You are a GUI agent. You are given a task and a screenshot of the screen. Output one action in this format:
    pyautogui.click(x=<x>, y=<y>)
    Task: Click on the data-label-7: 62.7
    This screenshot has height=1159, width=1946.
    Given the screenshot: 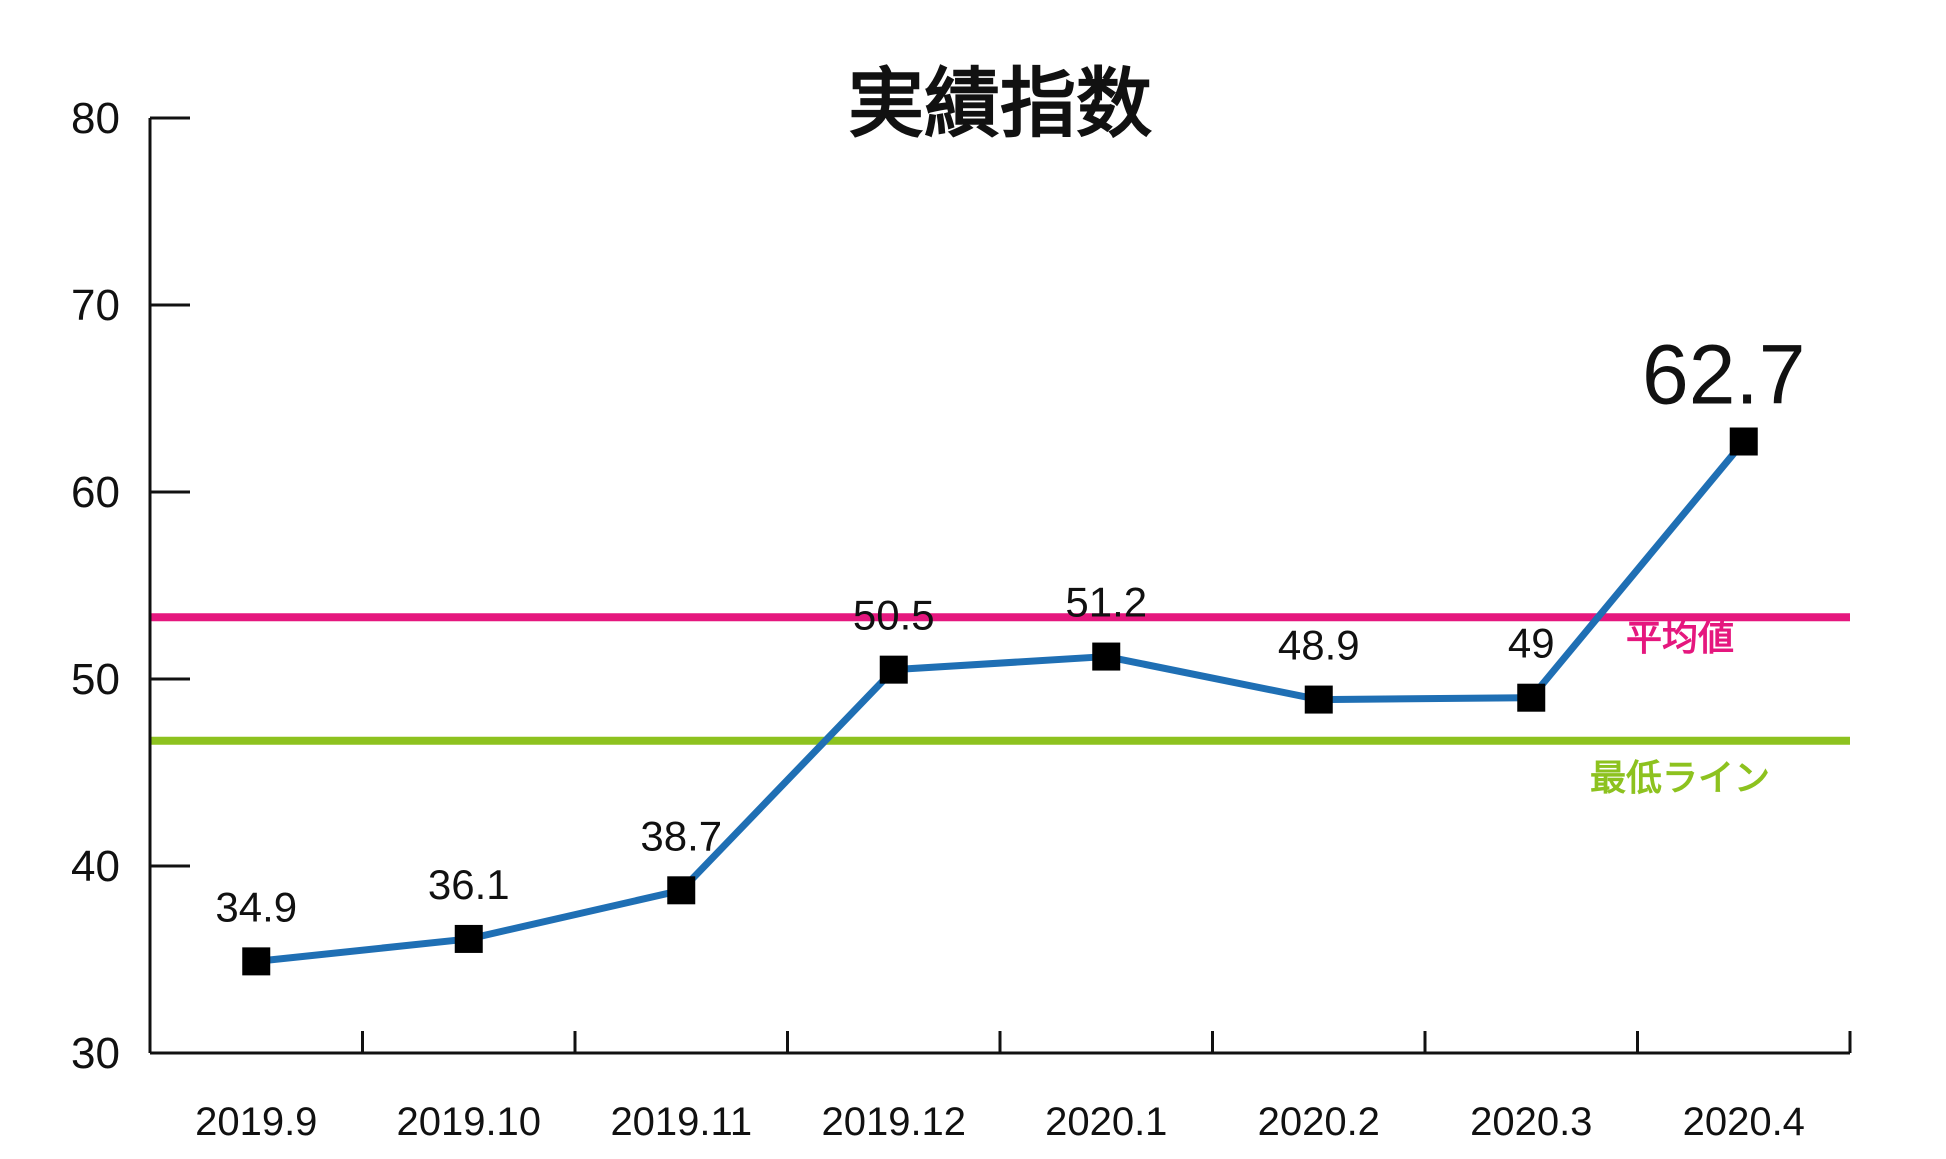 What is the action you would take?
    pyautogui.click(x=1724, y=375)
    